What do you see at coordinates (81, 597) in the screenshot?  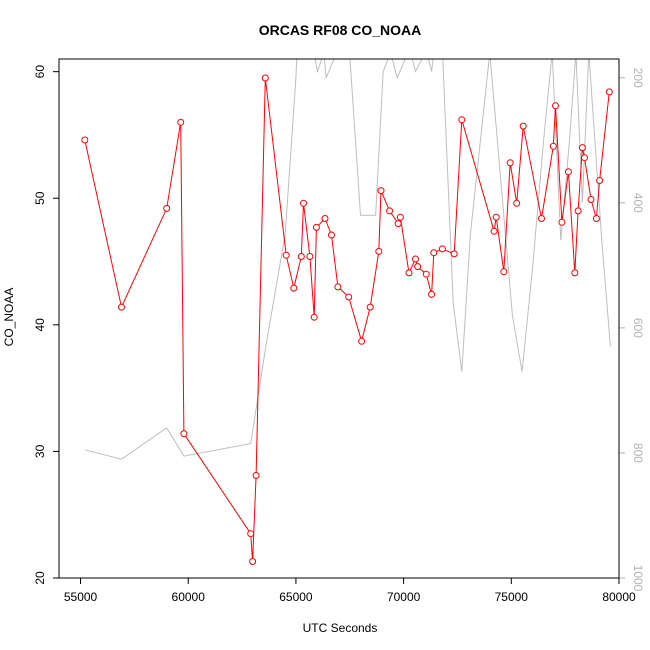 I see `x-tick-label: 55000` at bounding box center [81, 597].